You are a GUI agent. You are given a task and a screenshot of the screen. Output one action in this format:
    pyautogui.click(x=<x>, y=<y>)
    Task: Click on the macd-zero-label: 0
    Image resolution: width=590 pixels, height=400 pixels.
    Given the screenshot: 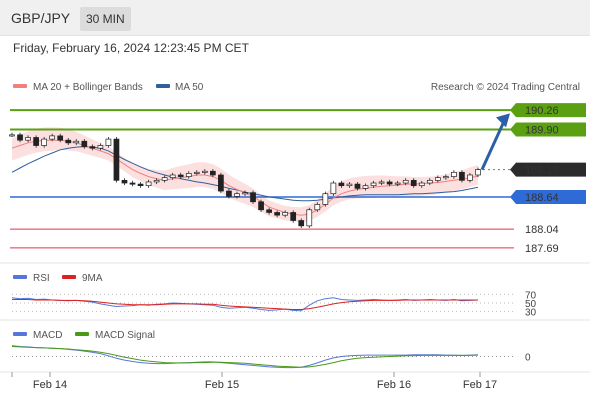 What is the action you would take?
    pyautogui.click(x=528, y=358)
    